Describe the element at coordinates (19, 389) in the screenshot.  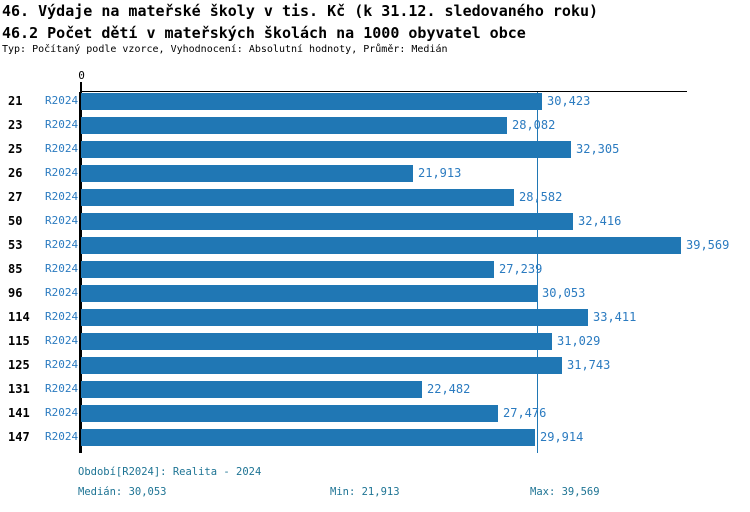
I see `row-category-label: 131` at that location.